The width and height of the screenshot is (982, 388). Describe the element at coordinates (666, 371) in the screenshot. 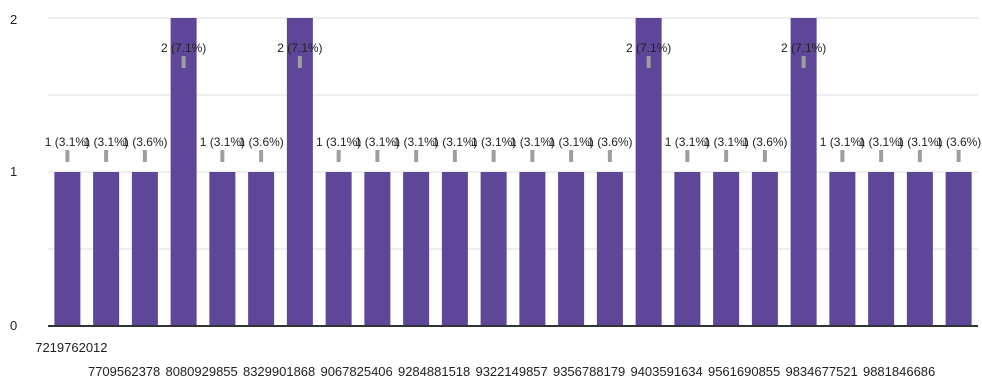

I see `x-tick-label: 9403591634` at that location.